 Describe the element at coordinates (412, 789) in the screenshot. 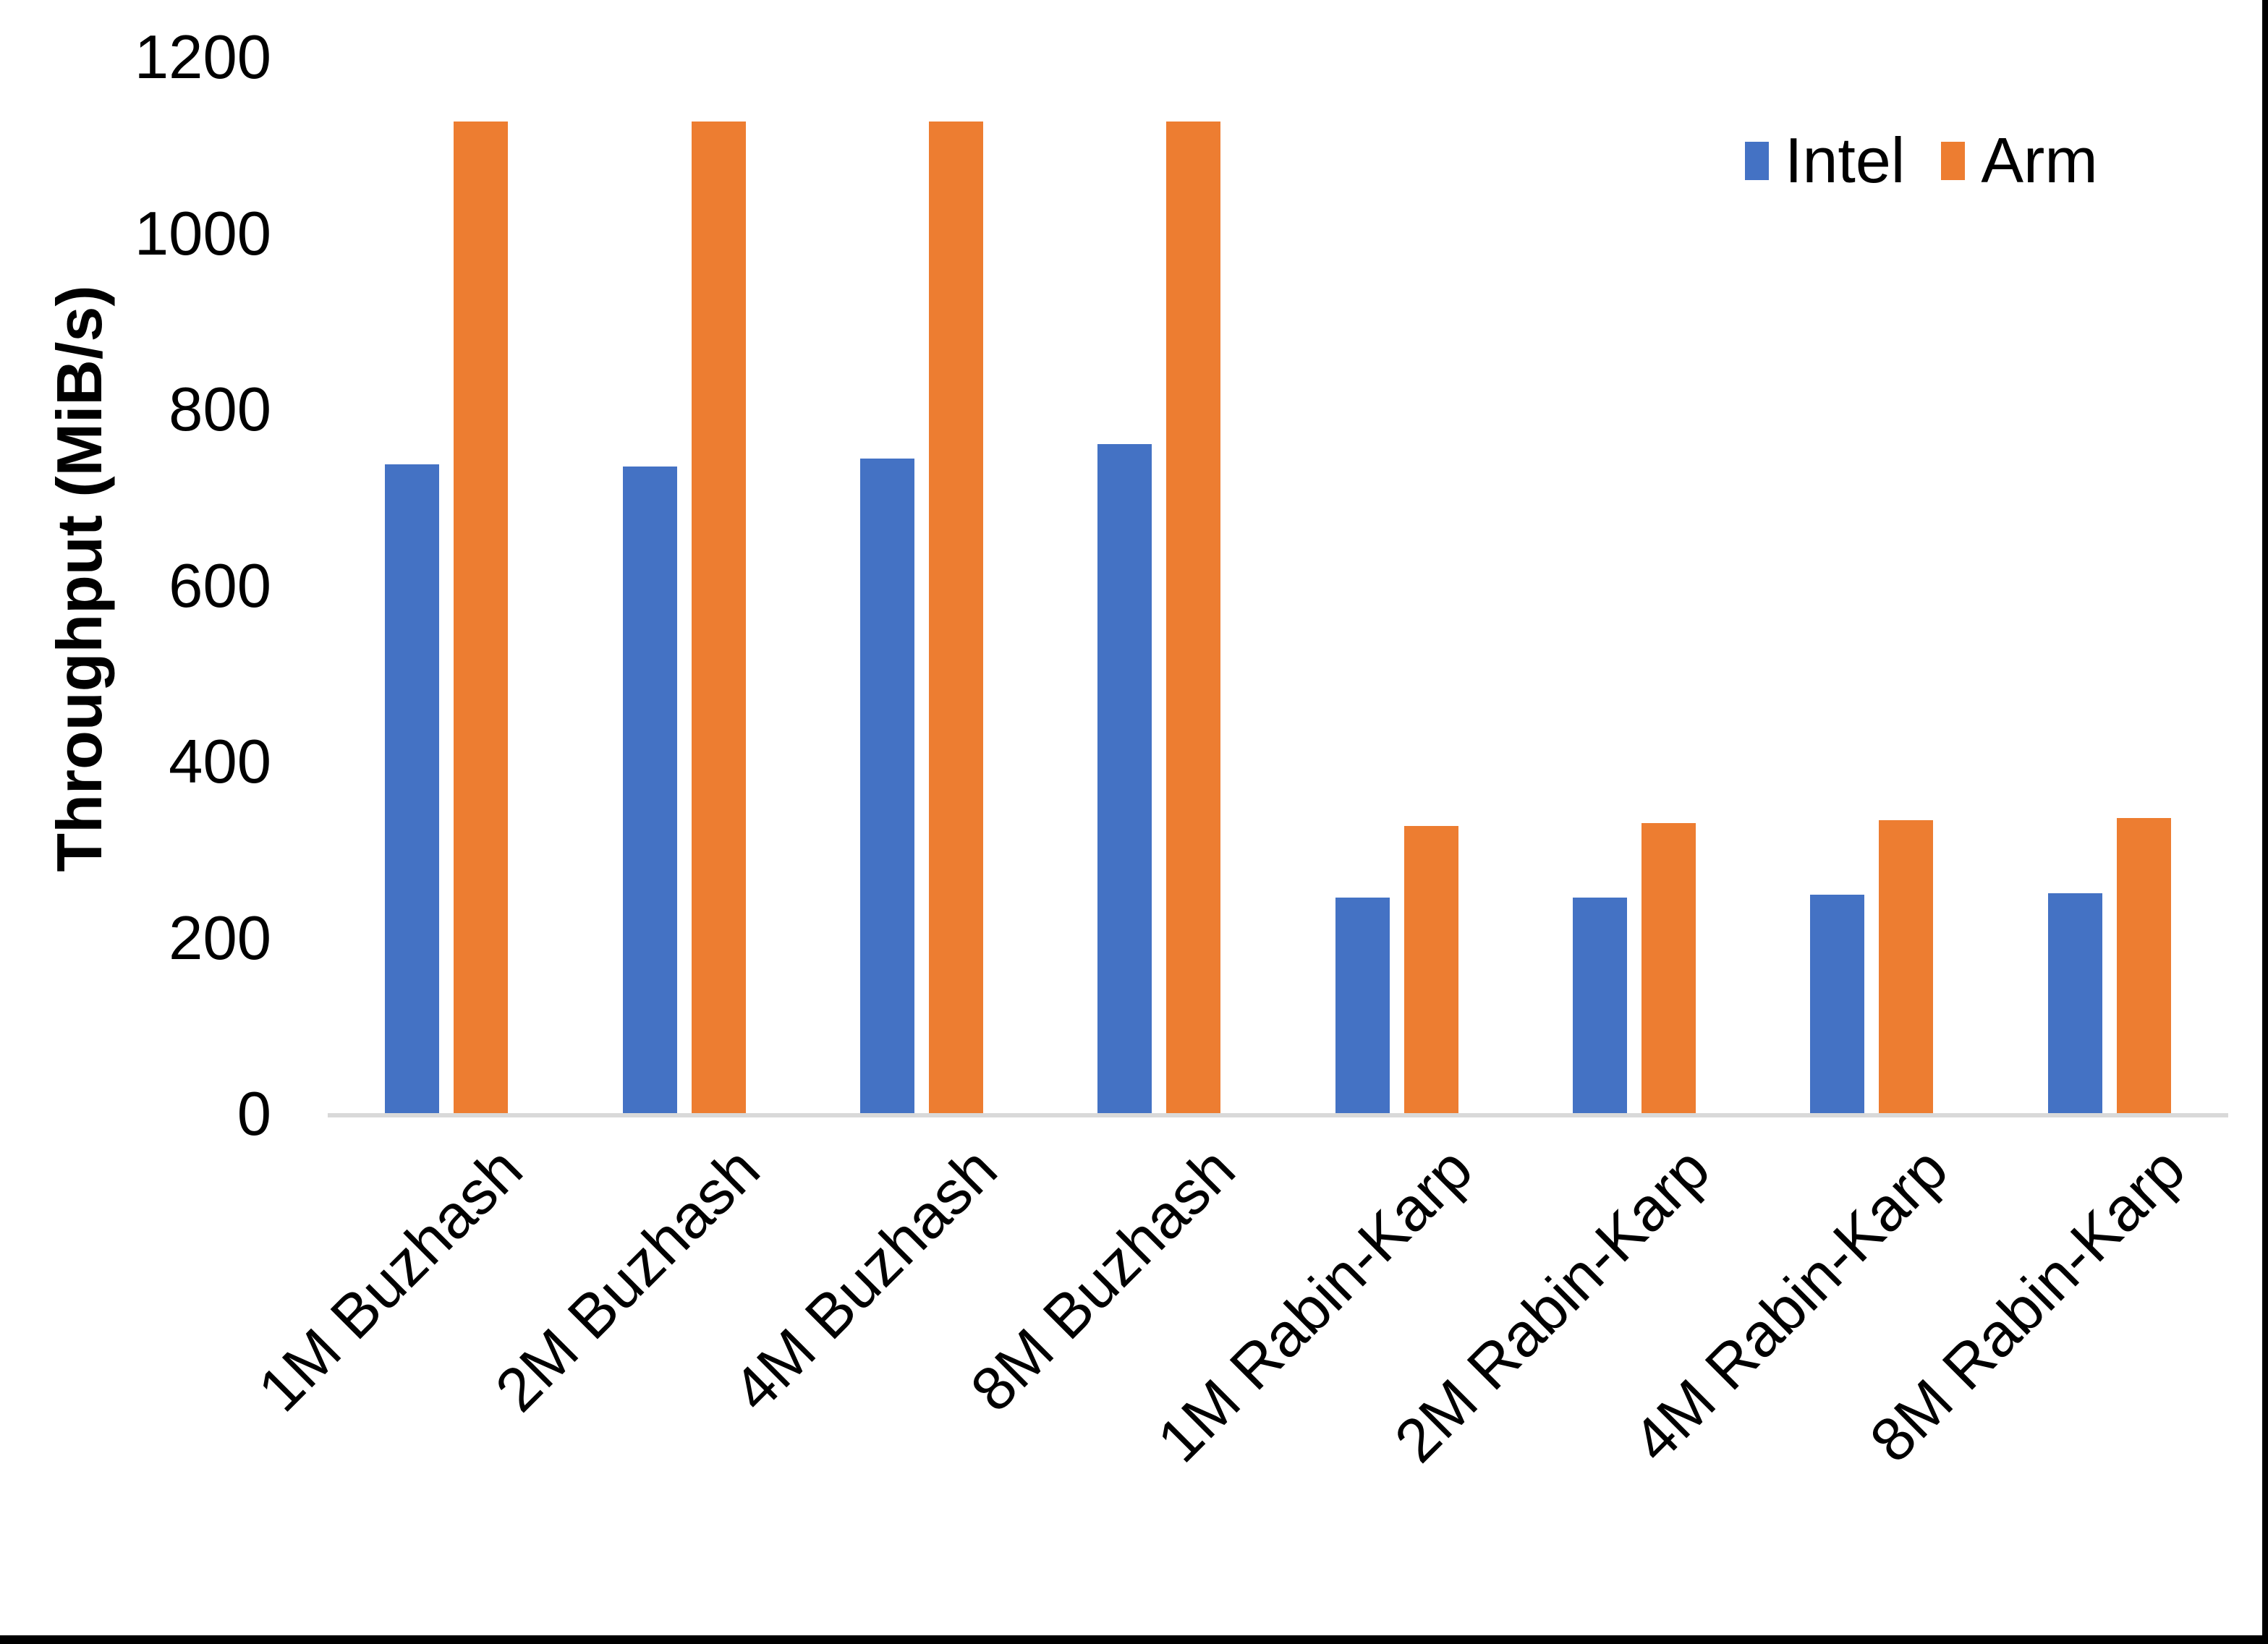

I see `intel-bar-1m-buzhash` at that location.